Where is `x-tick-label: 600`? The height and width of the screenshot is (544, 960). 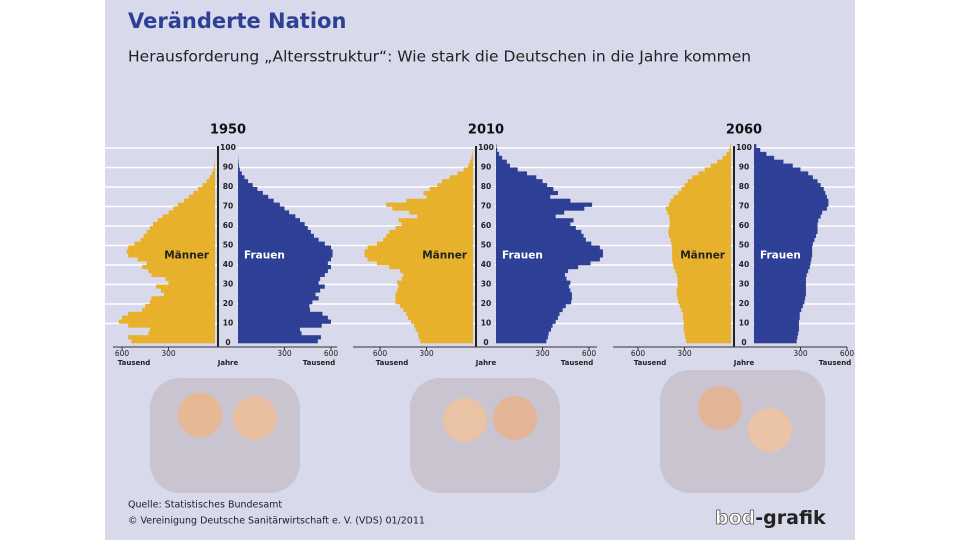 x-tick-label: 600 is located at coordinates (847, 353).